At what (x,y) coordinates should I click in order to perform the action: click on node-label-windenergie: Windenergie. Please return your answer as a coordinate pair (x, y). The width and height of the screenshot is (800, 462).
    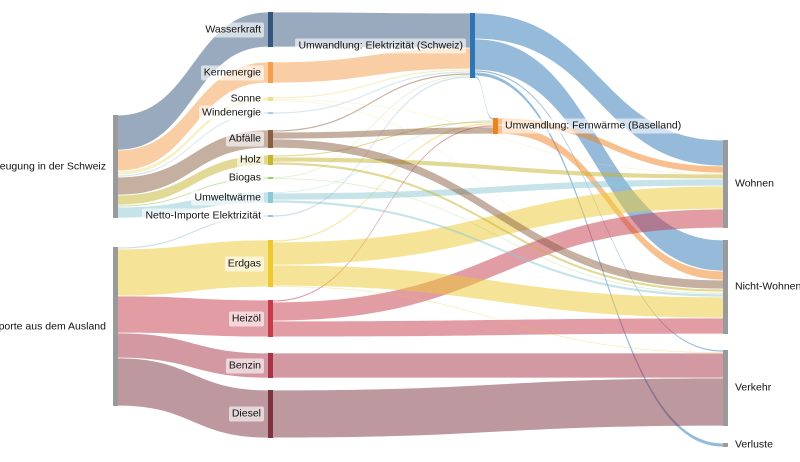
    Looking at the image, I should click on (231, 113).